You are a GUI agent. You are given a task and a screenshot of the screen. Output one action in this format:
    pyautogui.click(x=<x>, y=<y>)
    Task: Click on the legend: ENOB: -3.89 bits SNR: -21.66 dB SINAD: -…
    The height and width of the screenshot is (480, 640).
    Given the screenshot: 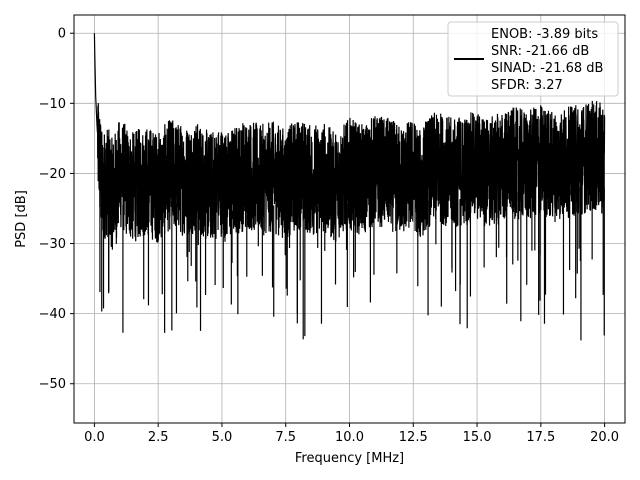 What is the action you would take?
    pyautogui.click(x=533, y=59)
    